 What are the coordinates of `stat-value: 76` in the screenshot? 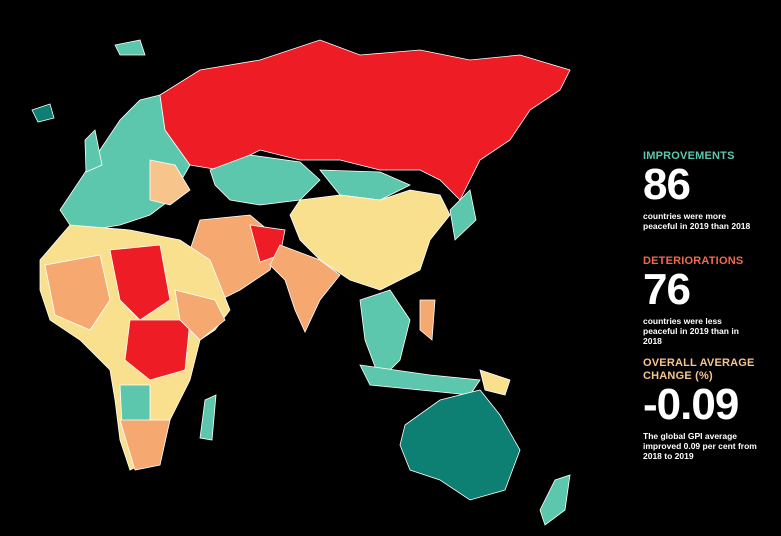 It's located at (667, 289).